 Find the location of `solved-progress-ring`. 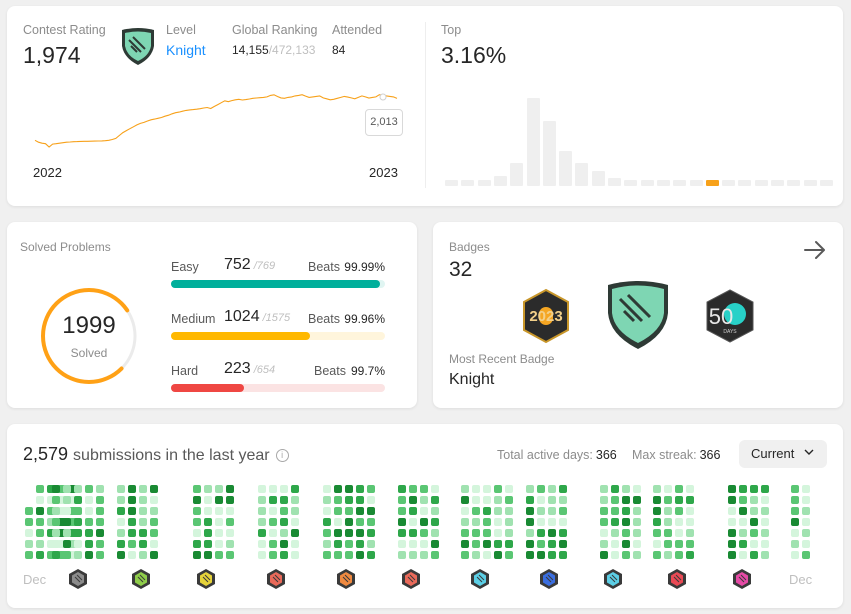

solved-progress-ring is located at coordinates (89, 336).